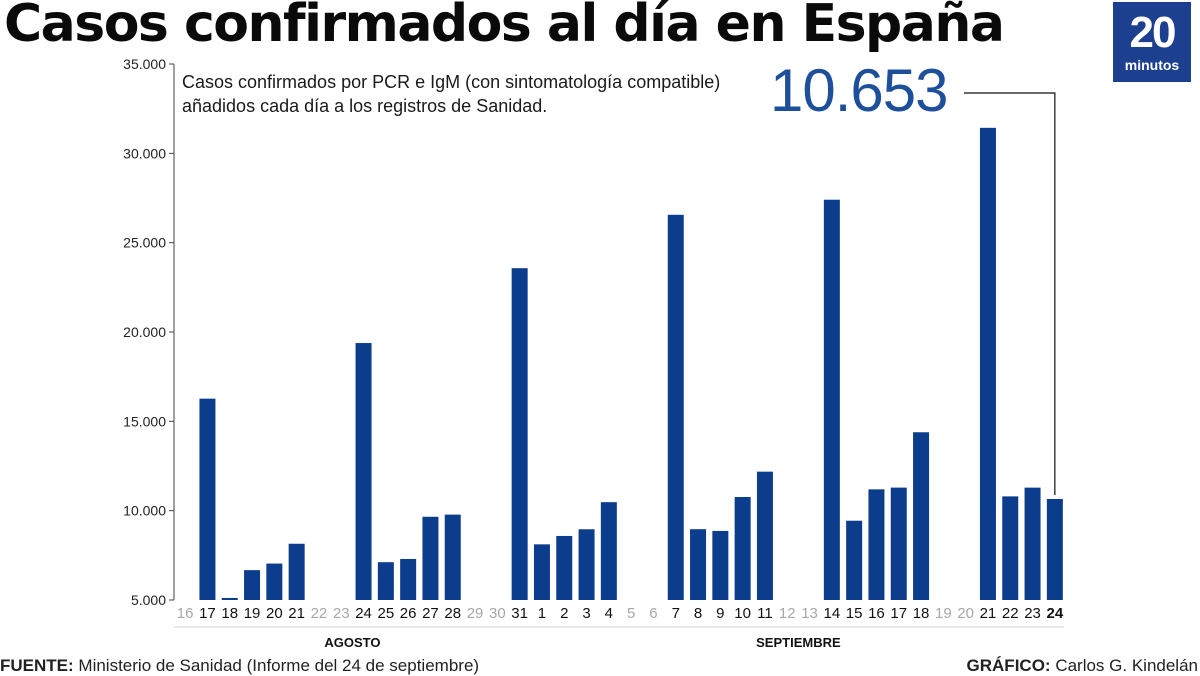 The width and height of the screenshot is (1200, 676). I want to click on x-tick-label: 5, so click(631, 613).